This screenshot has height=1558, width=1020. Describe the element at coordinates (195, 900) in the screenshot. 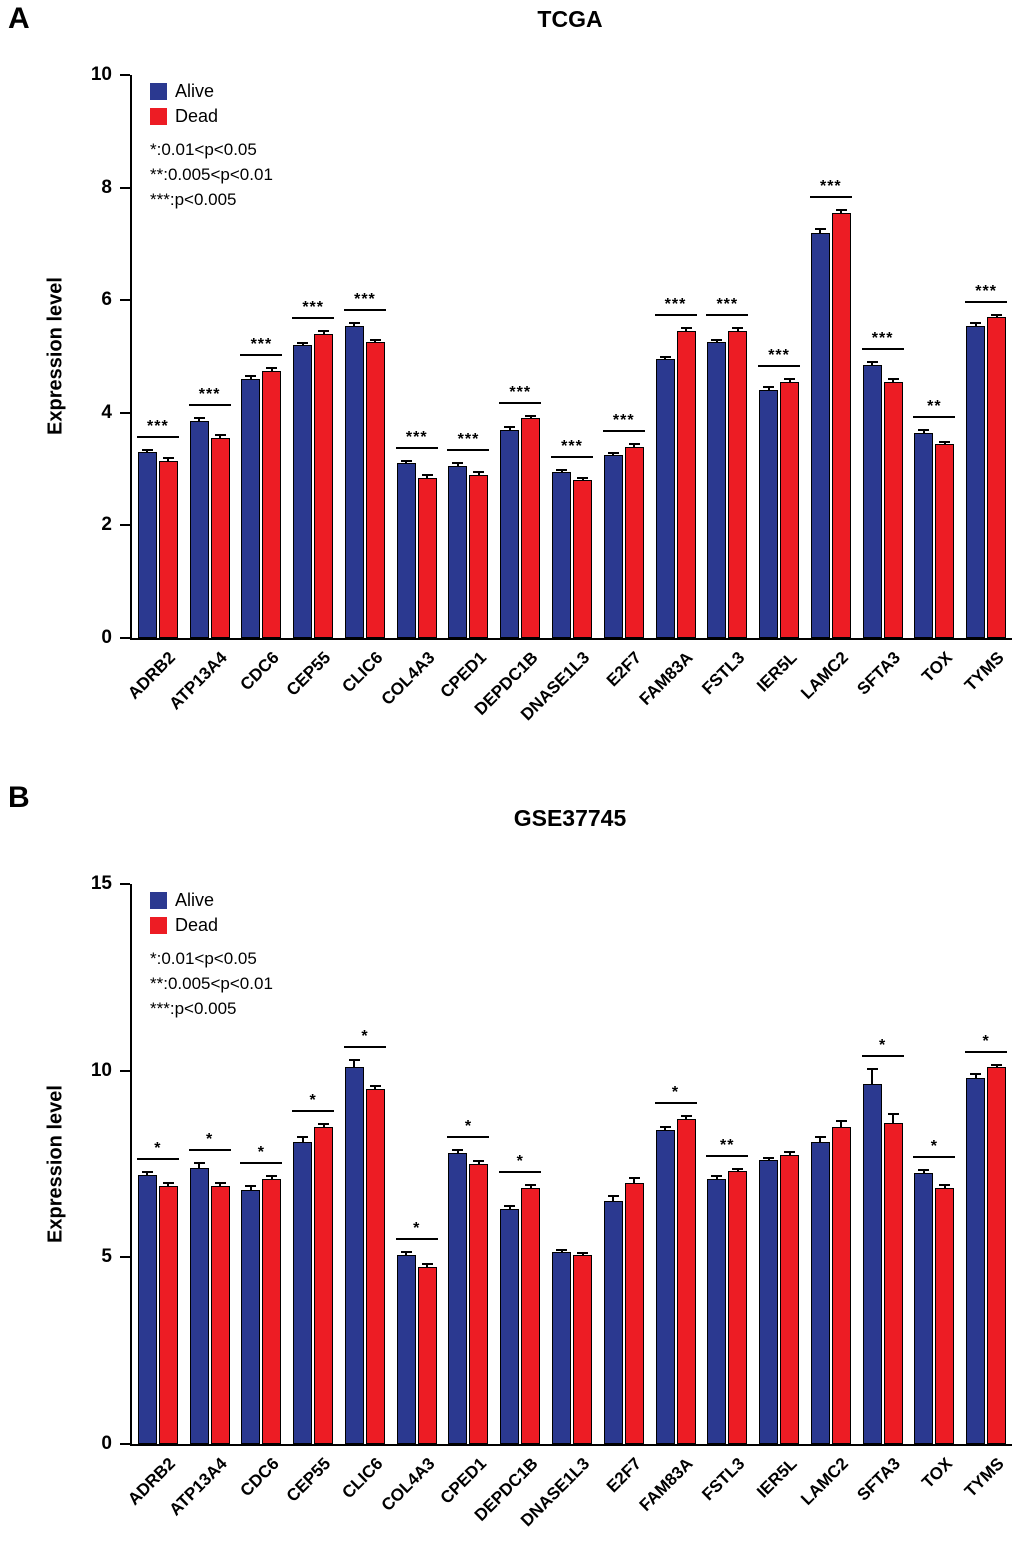

I see `alive-label: Alive` at that location.